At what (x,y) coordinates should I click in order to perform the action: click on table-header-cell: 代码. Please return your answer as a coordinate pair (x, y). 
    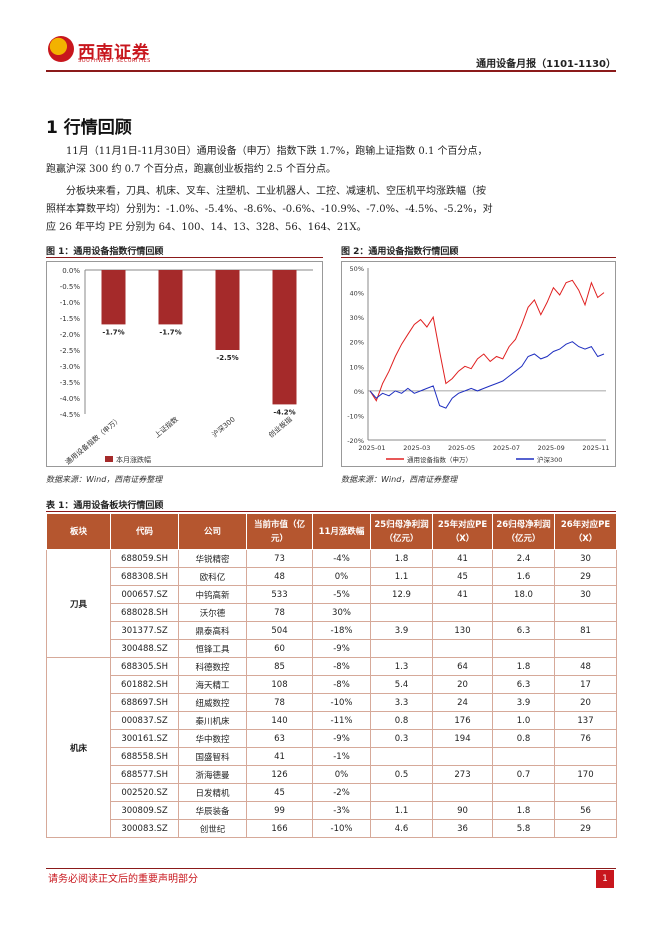
    Looking at the image, I should click on (144, 531).